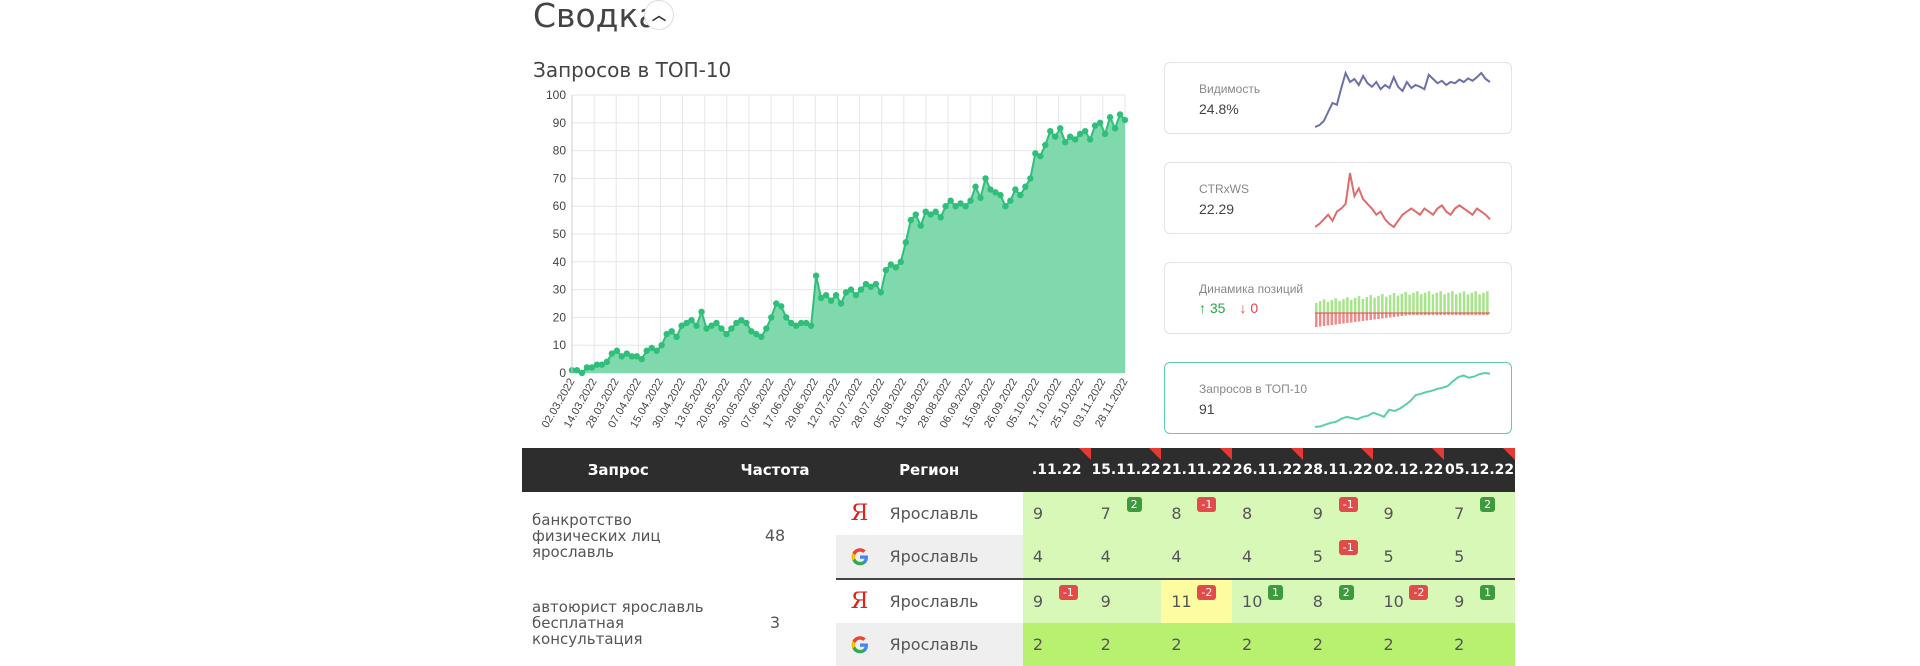 This screenshot has height=666, width=1920. I want to click on position-cell: 5 -1, so click(1338, 557).